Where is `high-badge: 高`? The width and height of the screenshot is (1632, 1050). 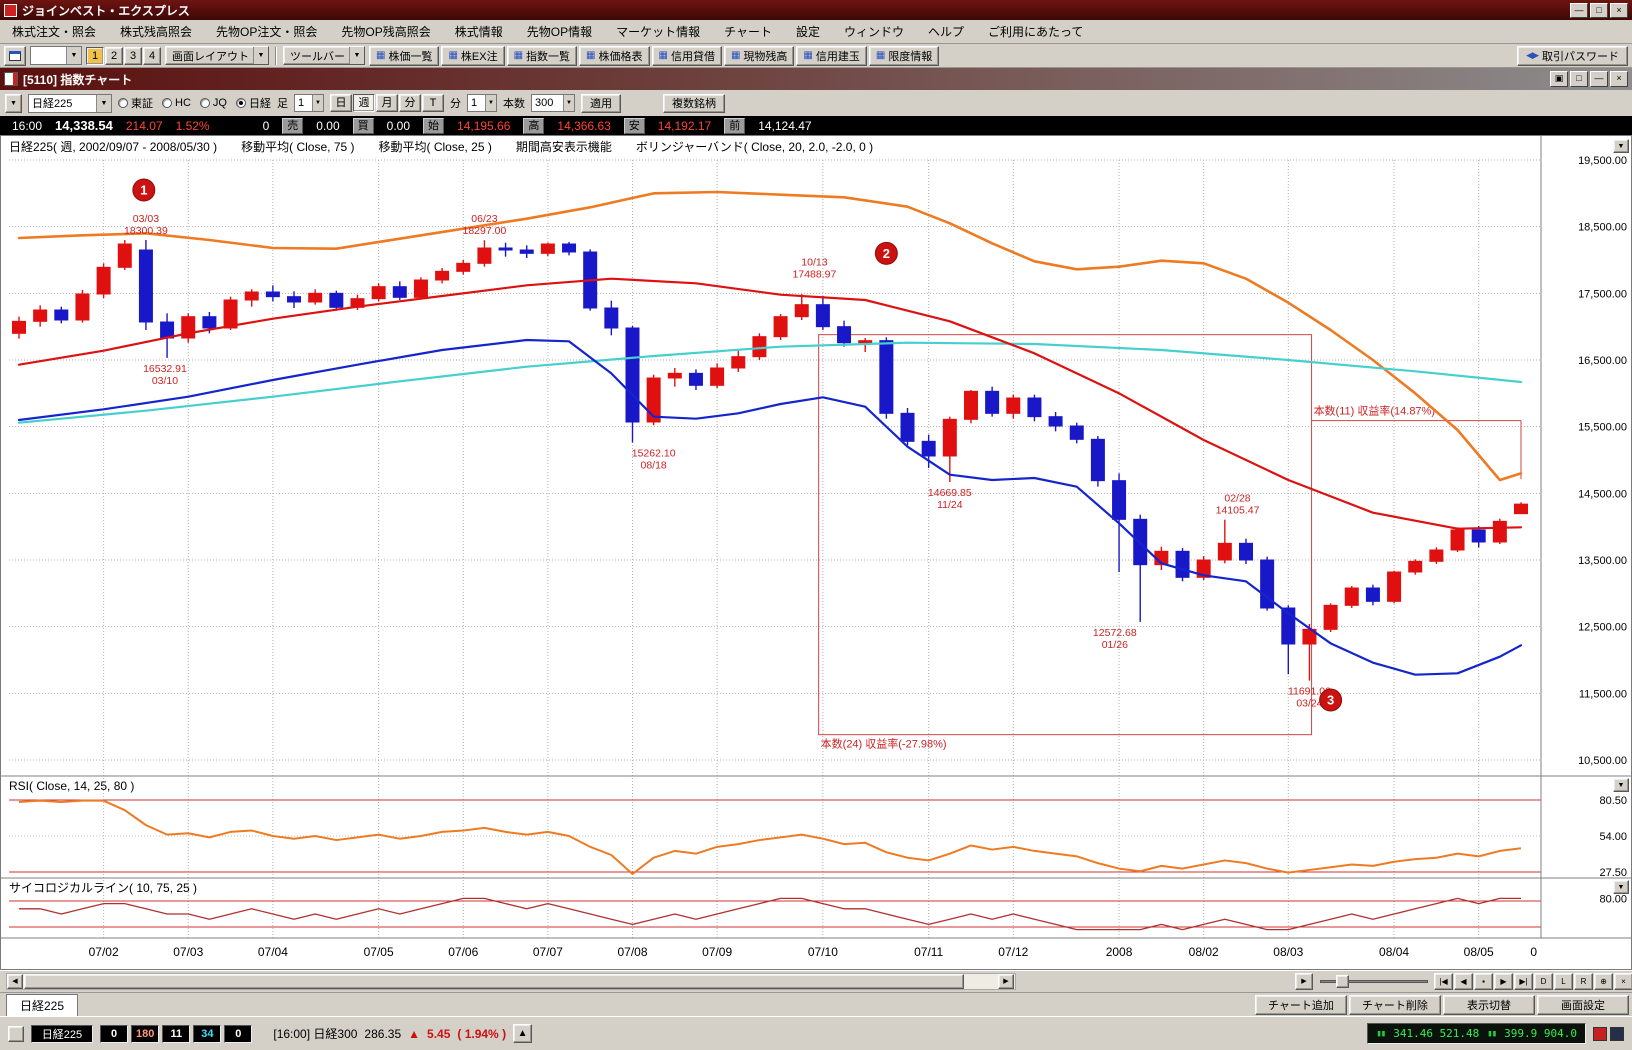
high-badge: 高 is located at coordinates (534, 125).